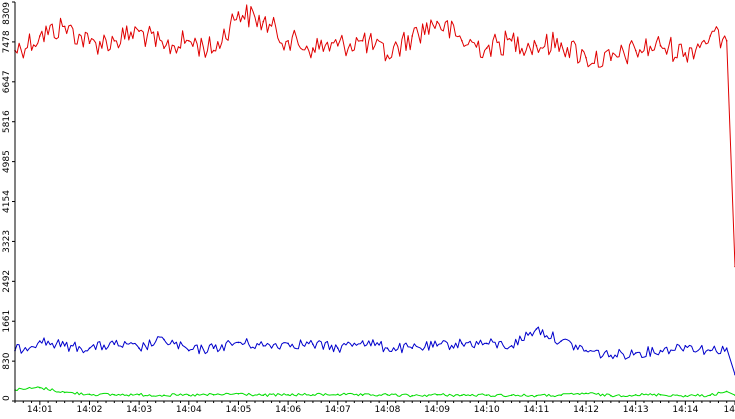 The image size is (735, 419). I want to click on y-tick-label: 0, so click(7, 398).